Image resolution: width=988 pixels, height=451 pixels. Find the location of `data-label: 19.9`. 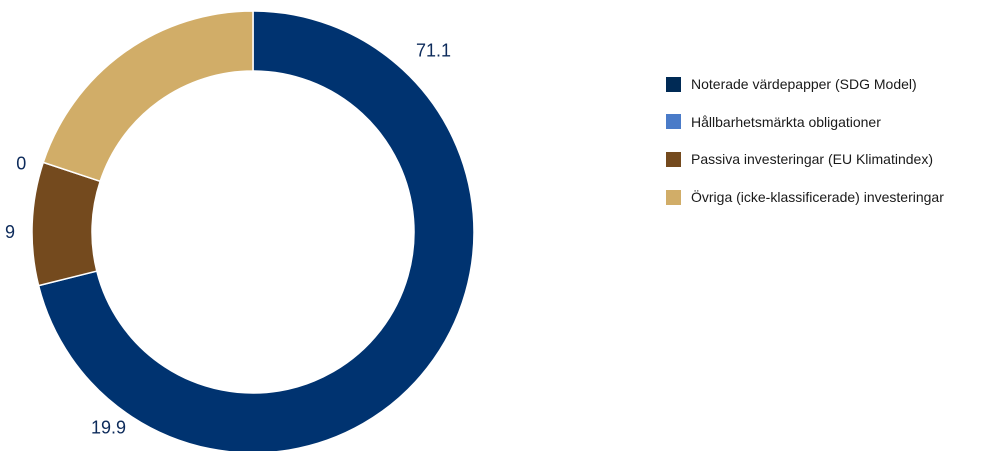

data-label: 19.9 is located at coordinates (108, 428).